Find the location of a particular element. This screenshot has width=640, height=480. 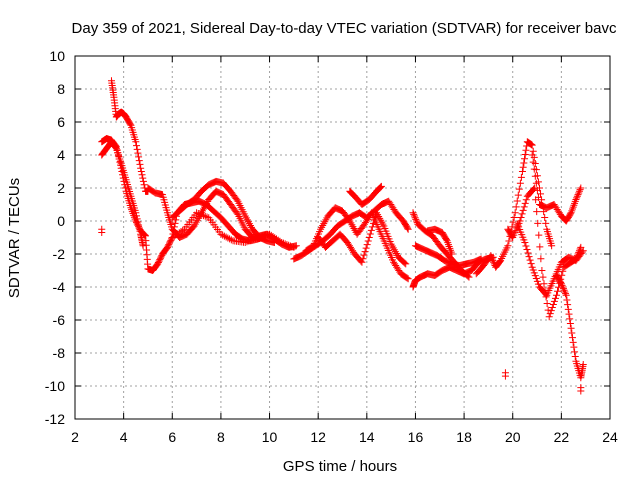

y-tick-label: 4 is located at coordinates (61, 155).